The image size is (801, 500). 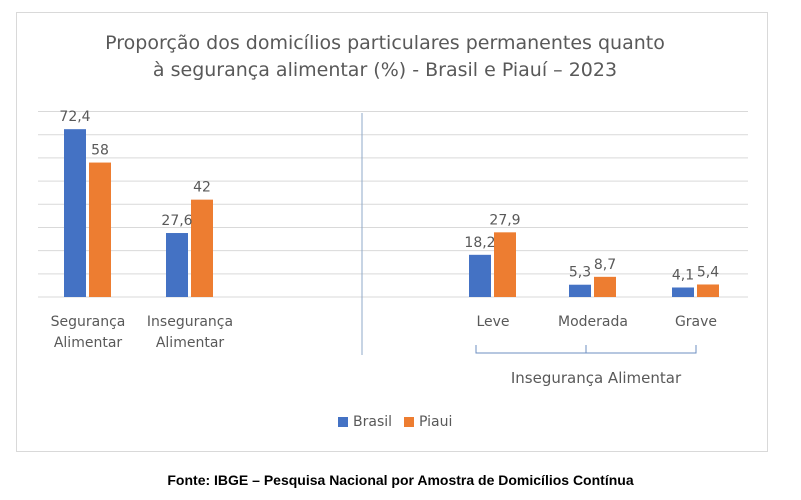 What do you see at coordinates (605, 265) in the screenshot?
I see `data-label-piaui: 8,7` at bounding box center [605, 265].